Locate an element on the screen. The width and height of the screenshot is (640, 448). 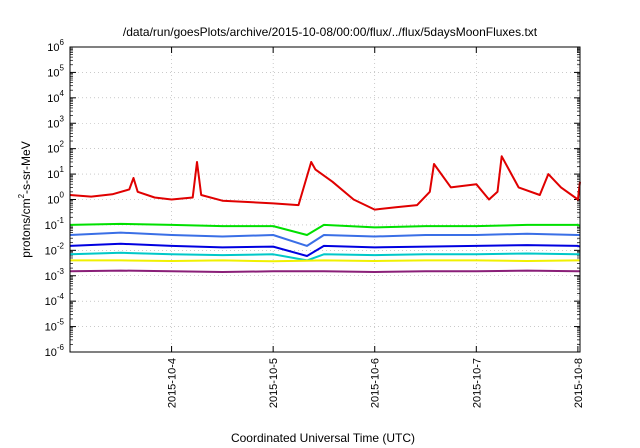
x-axis-title: Coordinated Universal Time (UTC) is located at coordinates (323, 438).